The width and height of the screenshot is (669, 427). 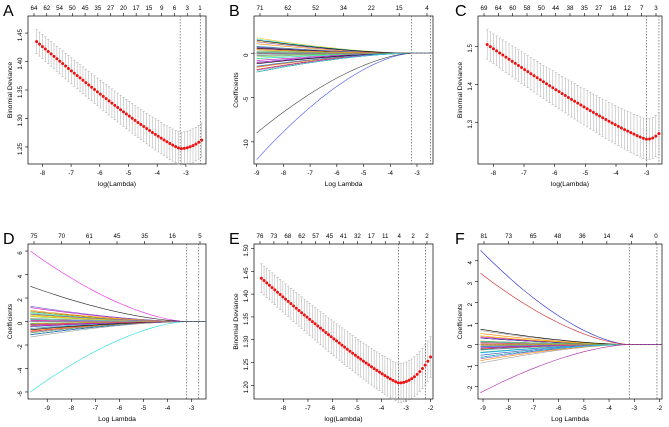 I want to click on x-tick-label: -9, so click(x=257, y=173).